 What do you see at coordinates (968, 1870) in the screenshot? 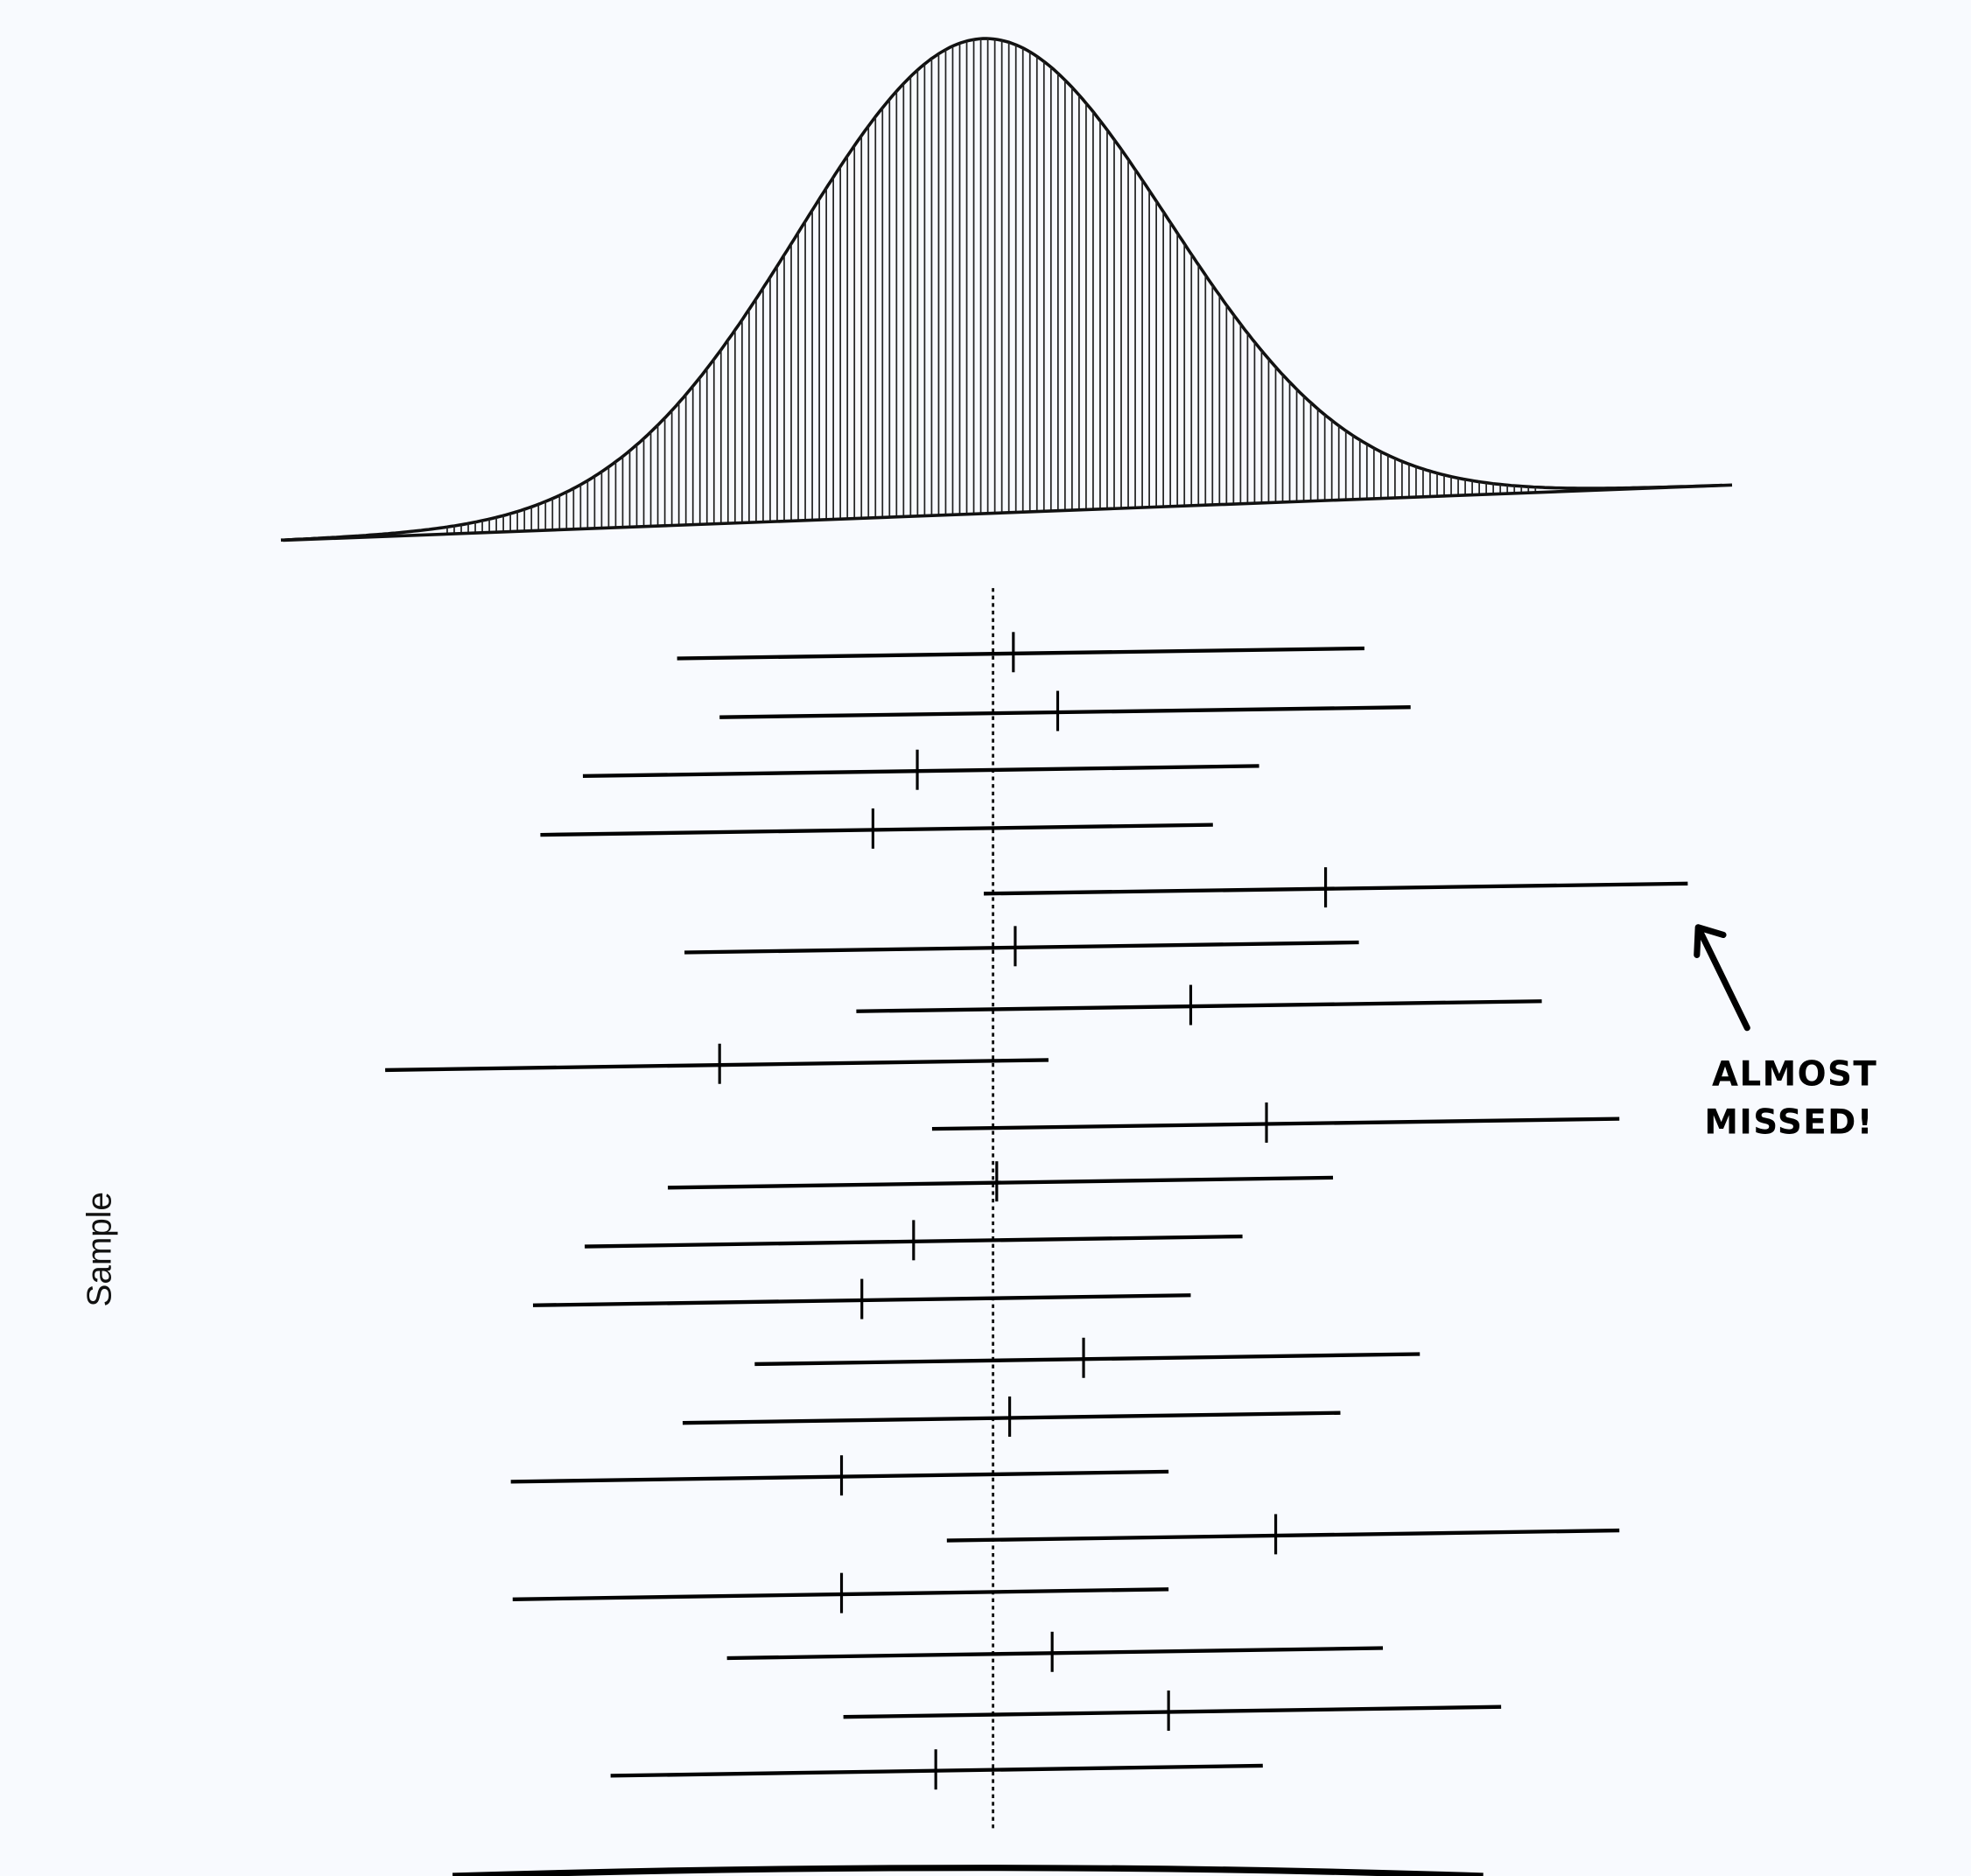
I see `bottom-axis-line` at bounding box center [968, 1870].